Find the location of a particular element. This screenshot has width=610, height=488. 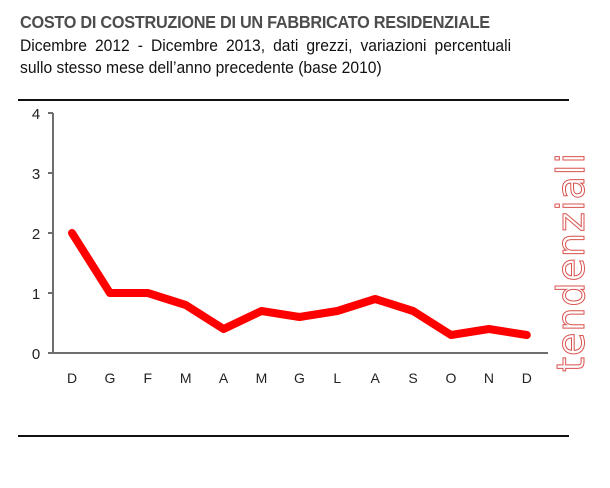

x-tick-label: L is located at coordinates (337, 378).